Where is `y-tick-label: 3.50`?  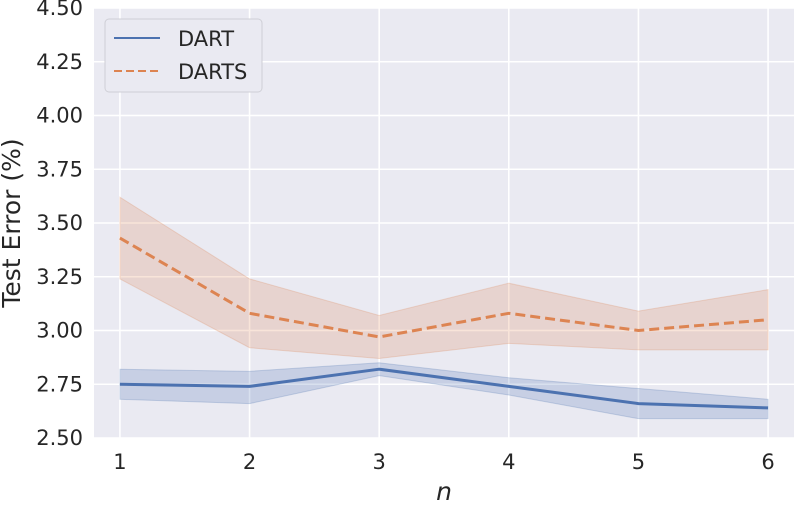
y-tick-label: 3.50 is located at coordinates (59, 223).